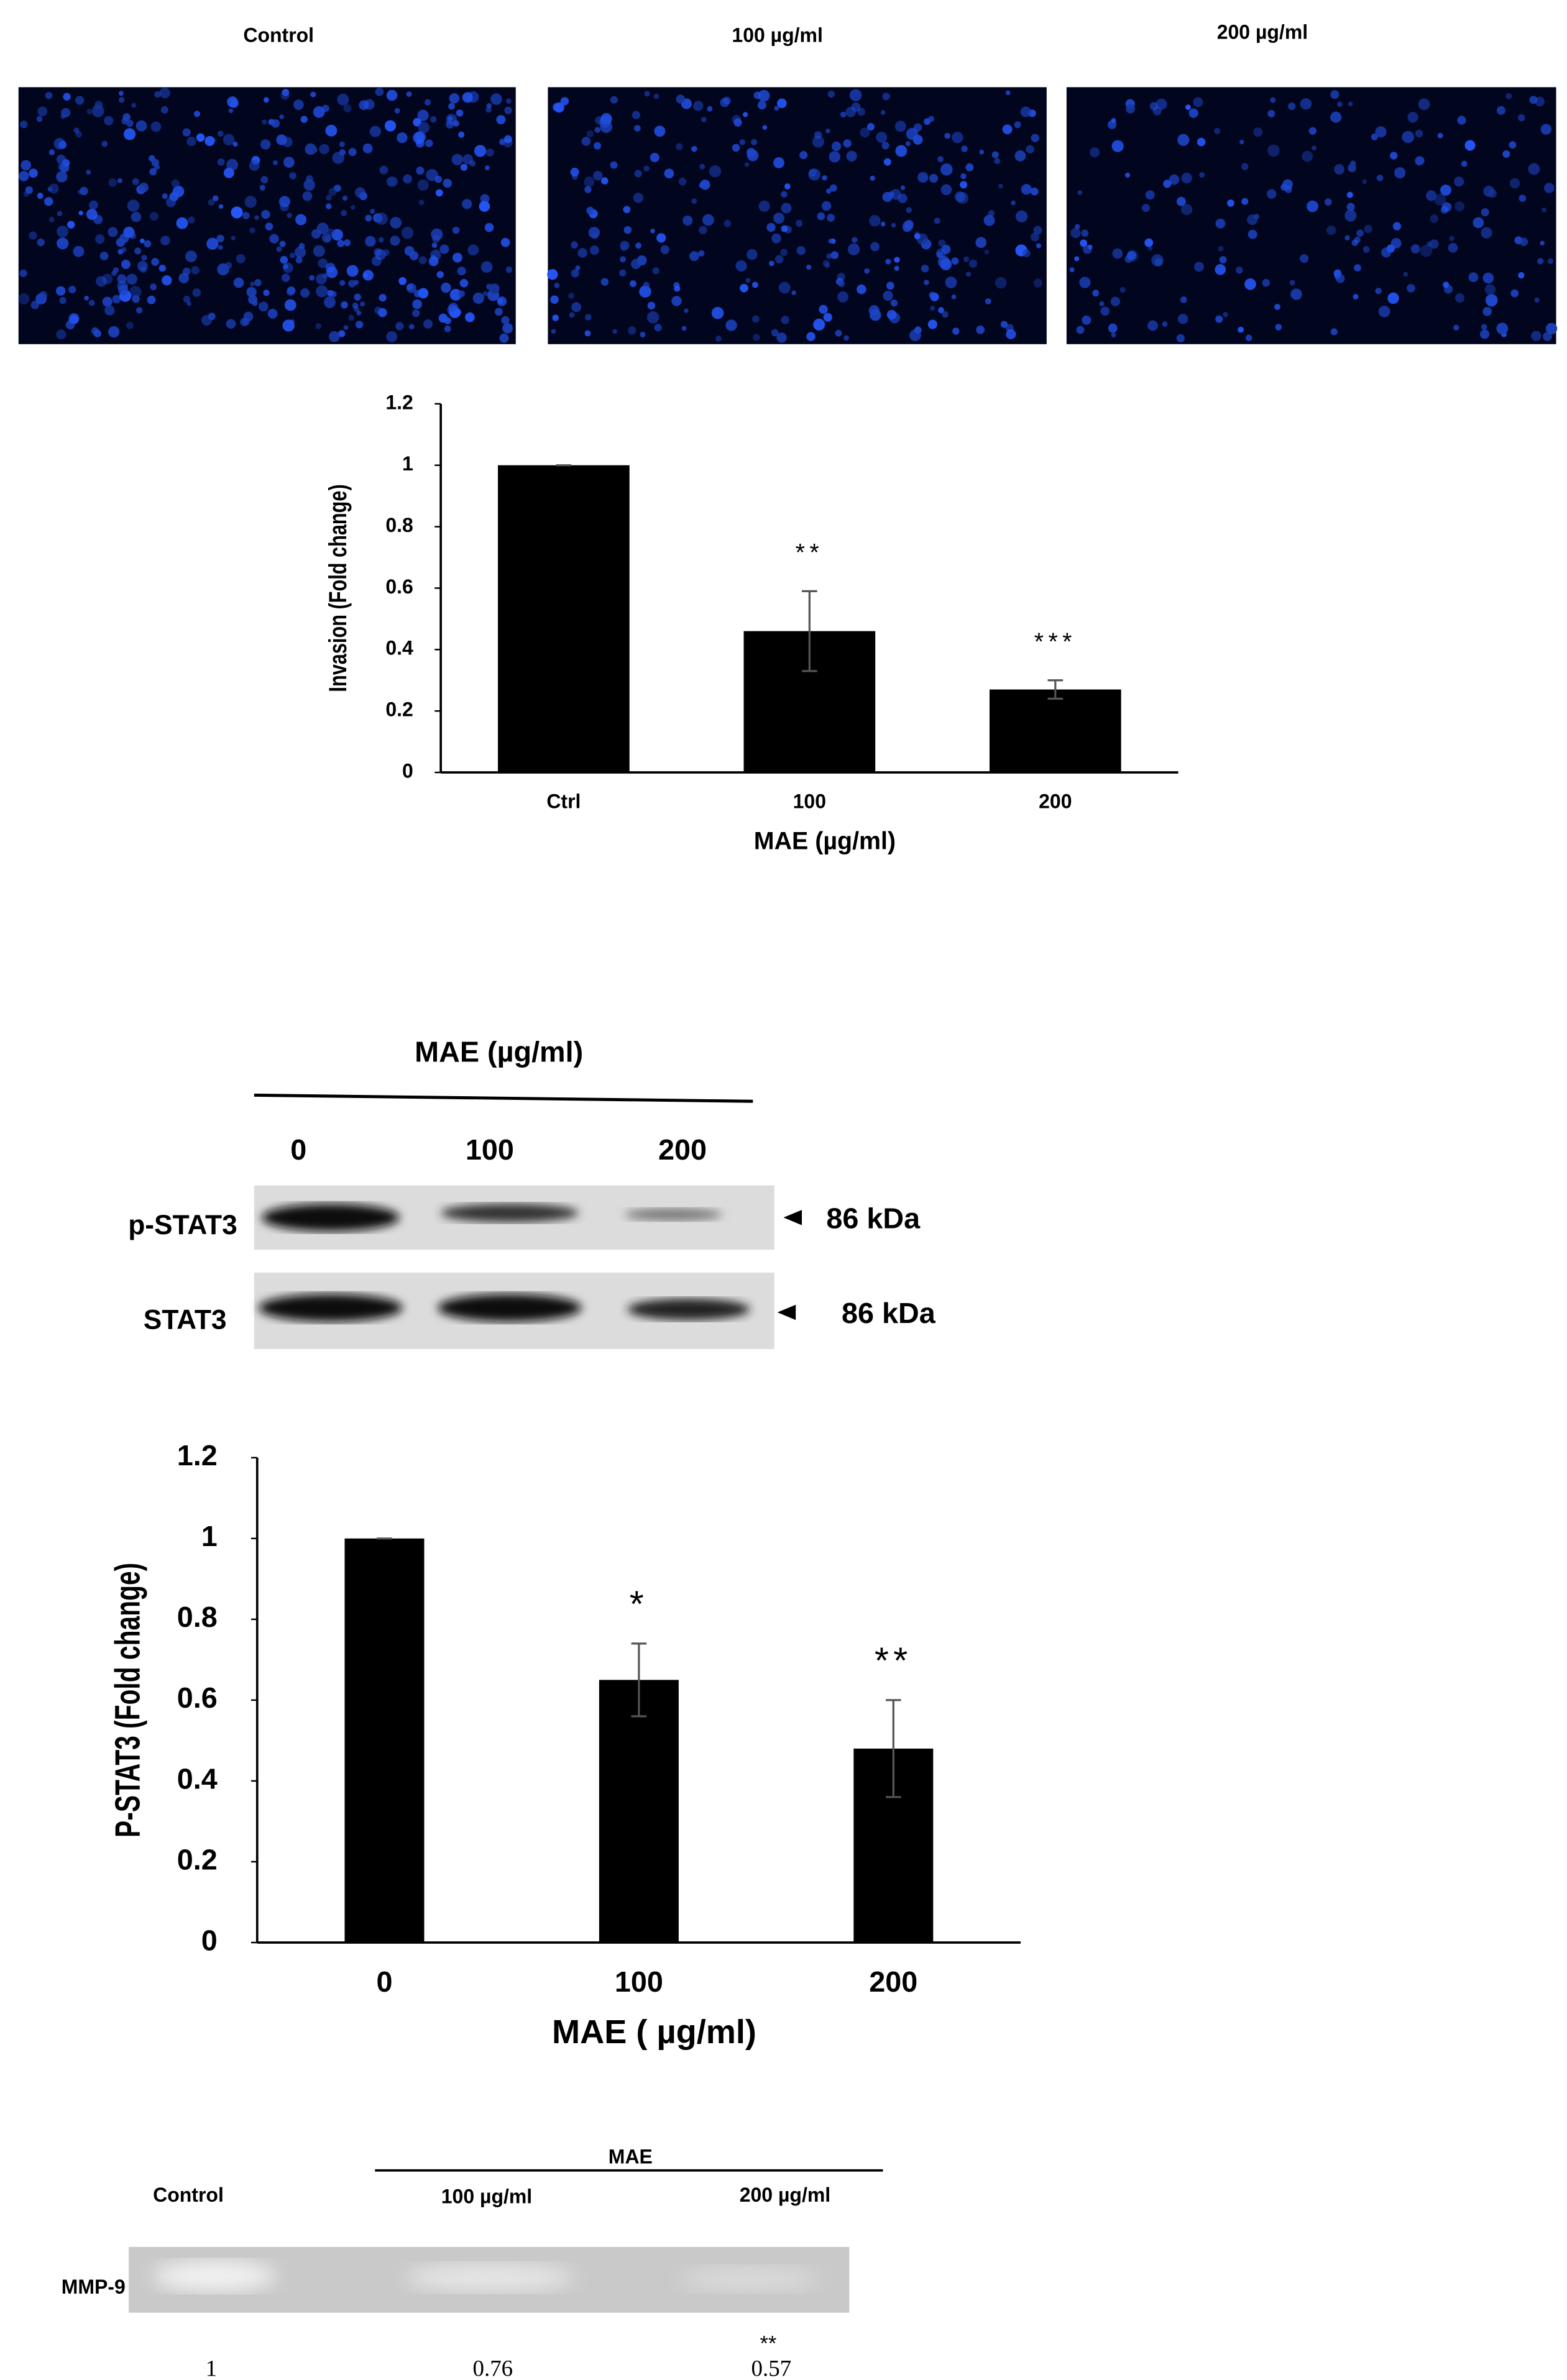 The height and width of the screenshot is (2380, 1567). Describe the element at coordinates (788, 215) in the screenshot. I see `micrographs` at that location.